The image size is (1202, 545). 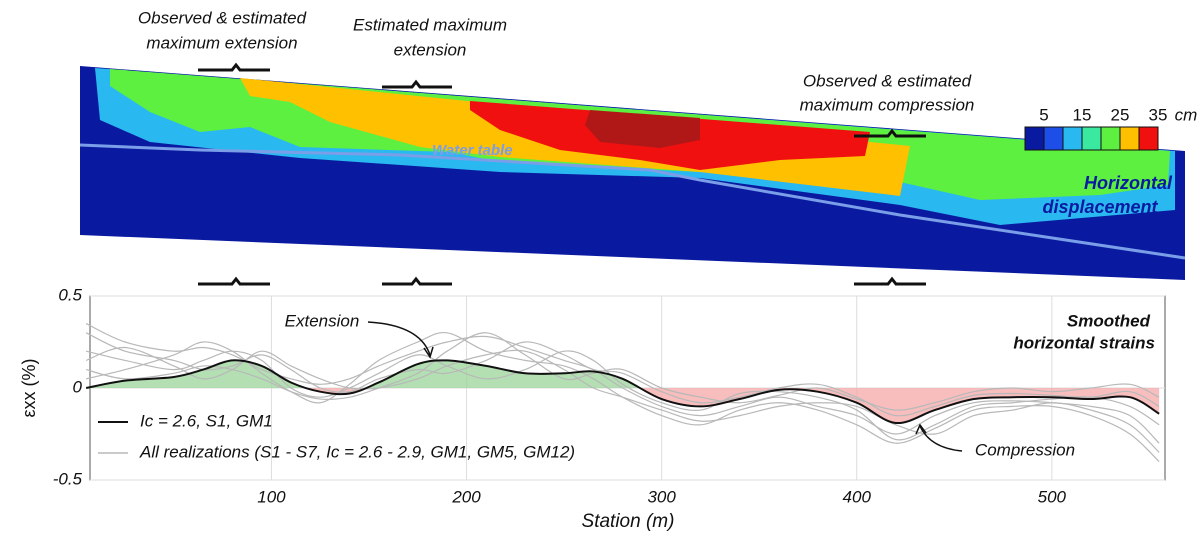 What do you see at coordinates (271, 496) in the screenshot?
I see `x-tick-label: 100` at bounding box center [271, 496].